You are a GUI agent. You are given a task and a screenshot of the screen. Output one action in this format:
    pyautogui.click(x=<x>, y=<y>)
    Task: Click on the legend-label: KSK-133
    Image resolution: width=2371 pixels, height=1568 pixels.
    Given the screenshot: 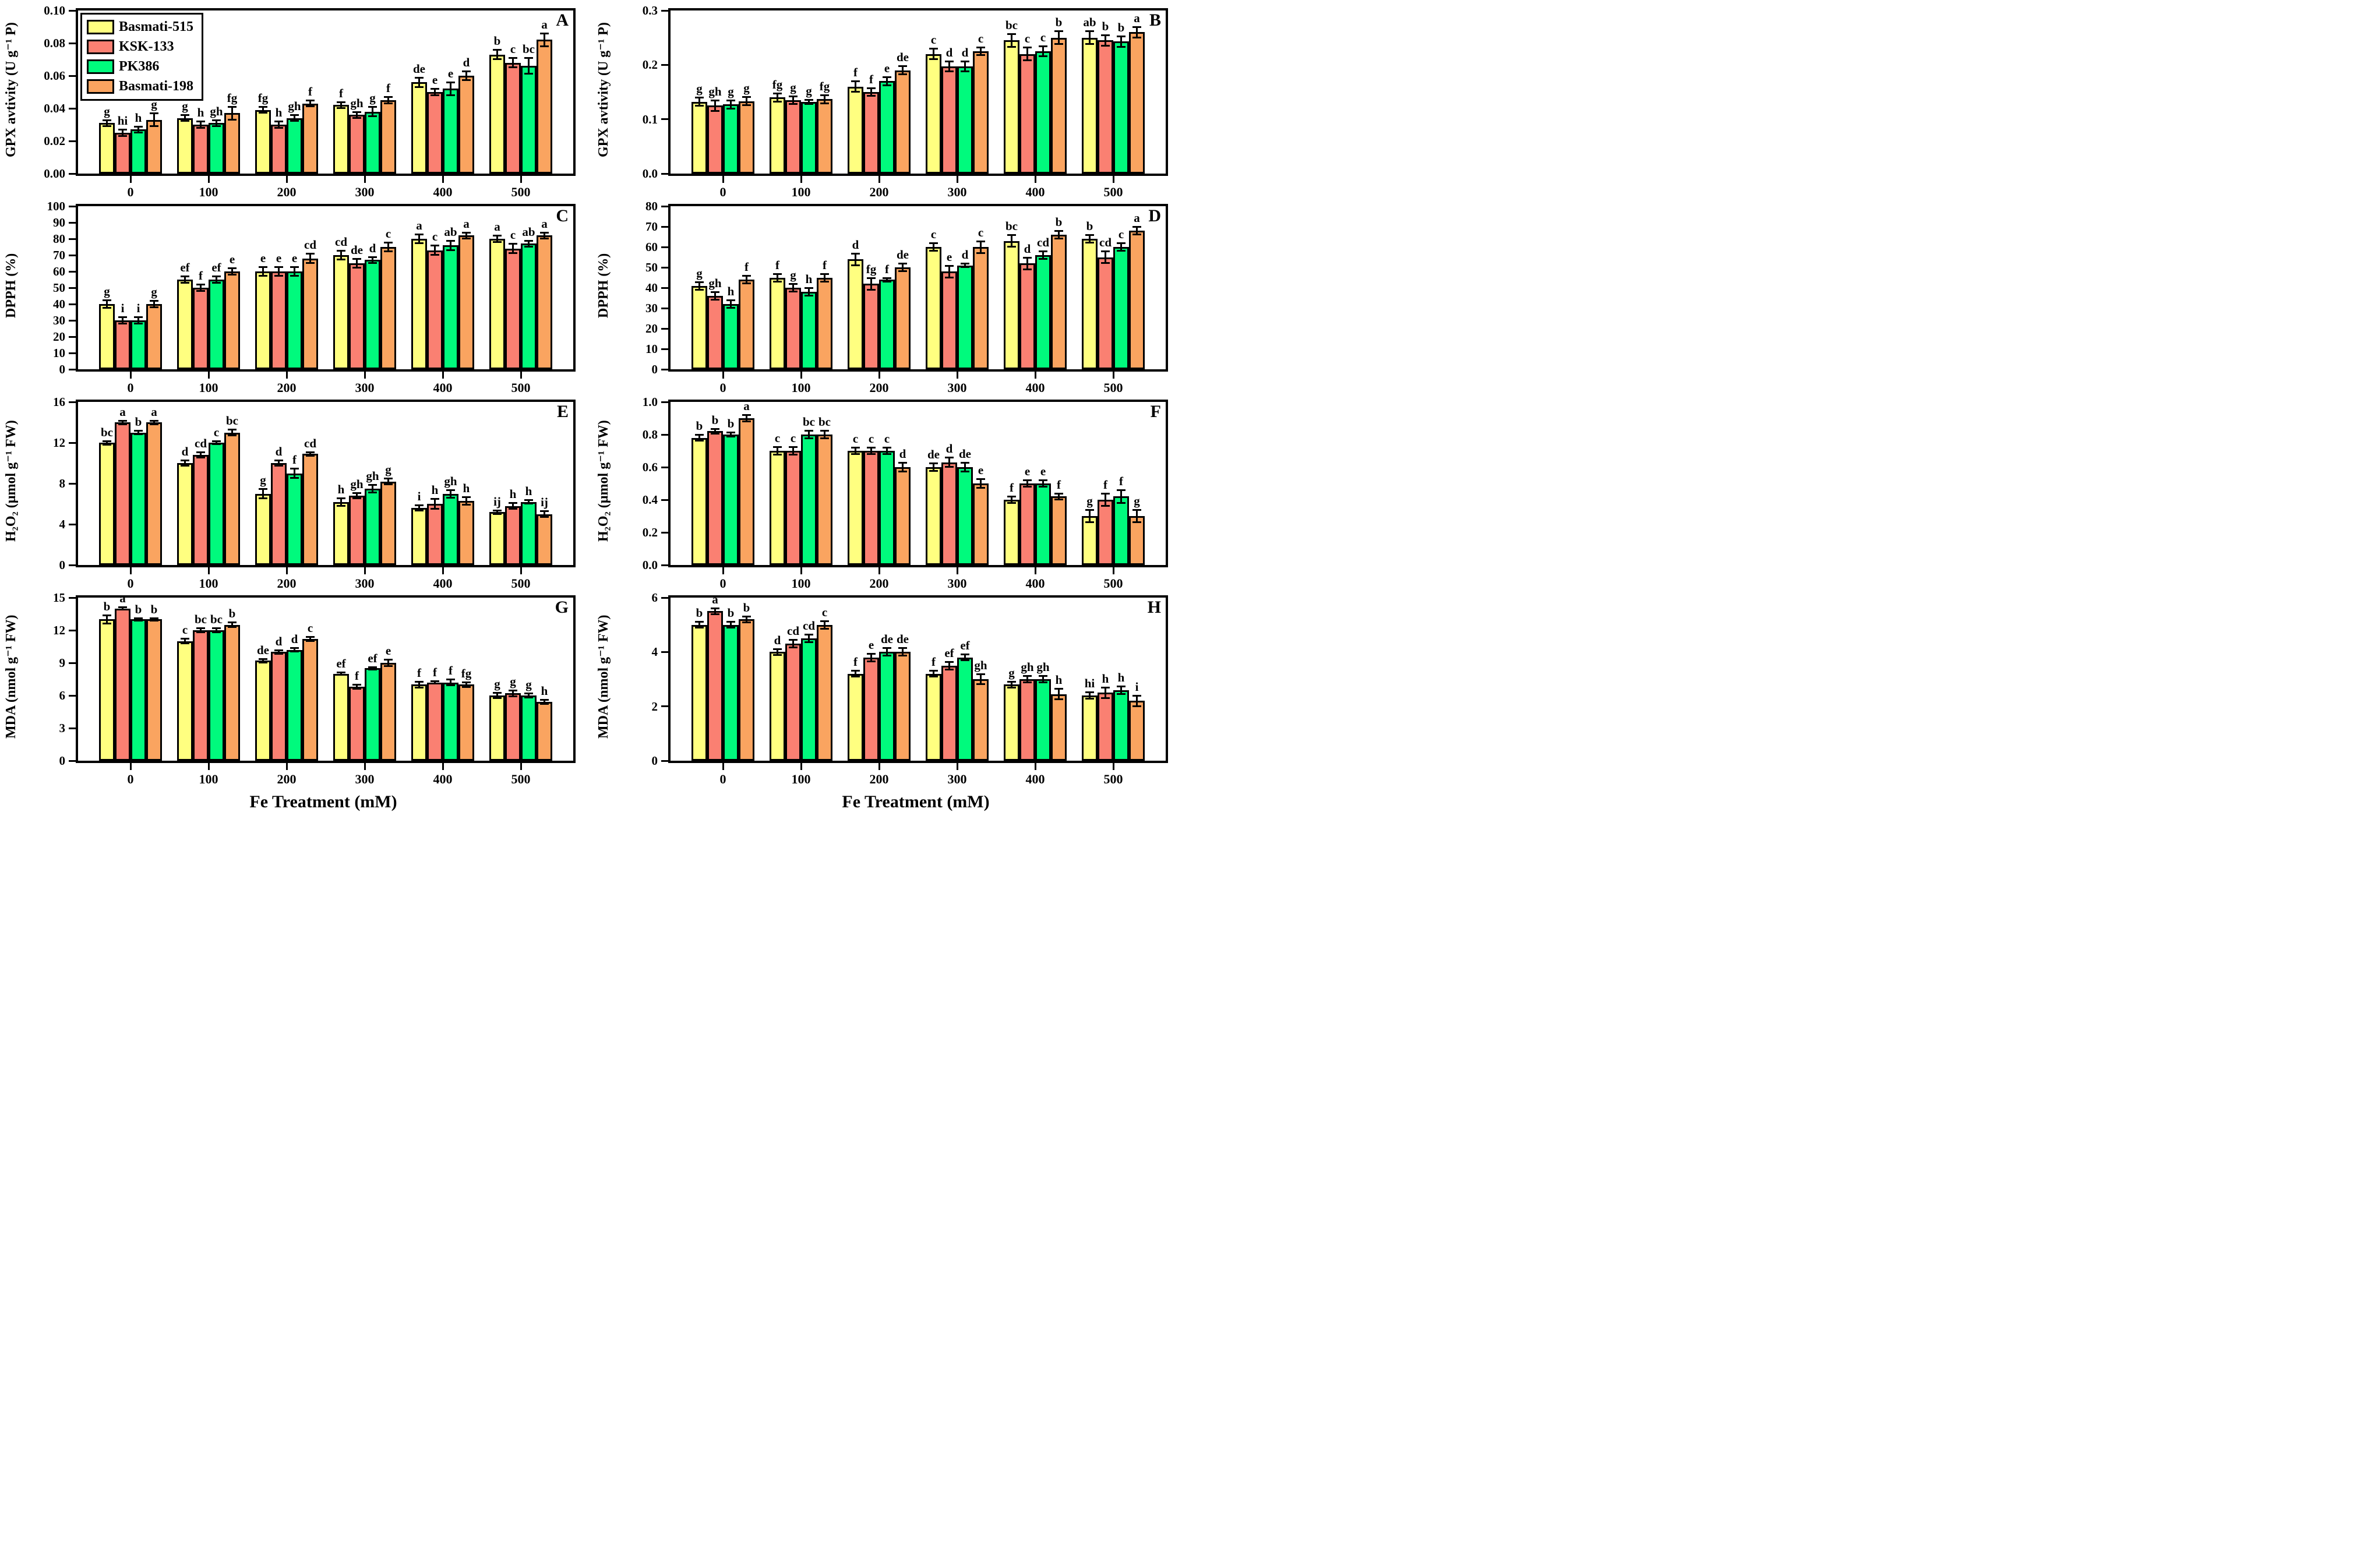 What is the action you would take?
    pyautogui.click(x=146, y=46)
    